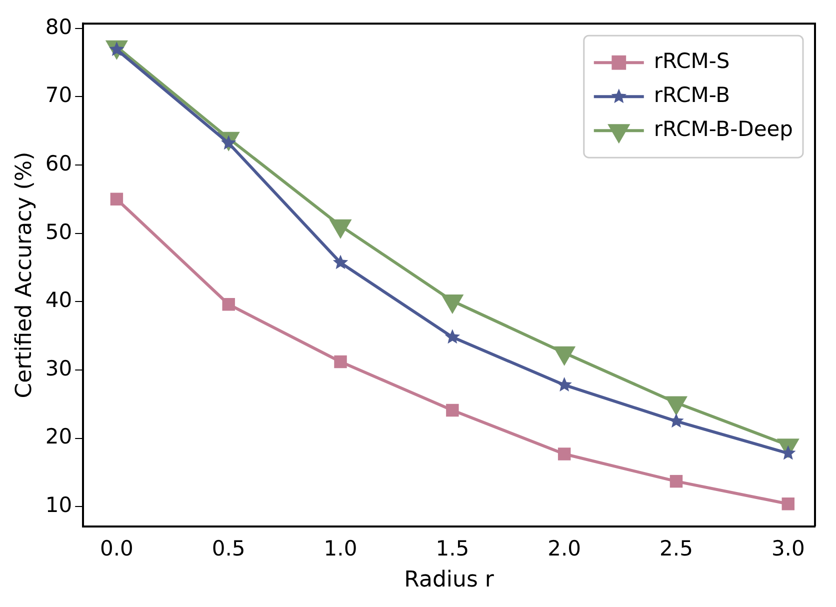 This screenshot has height=607, width=836. I want to click on y-tick-label: 50, so click(58, 232).